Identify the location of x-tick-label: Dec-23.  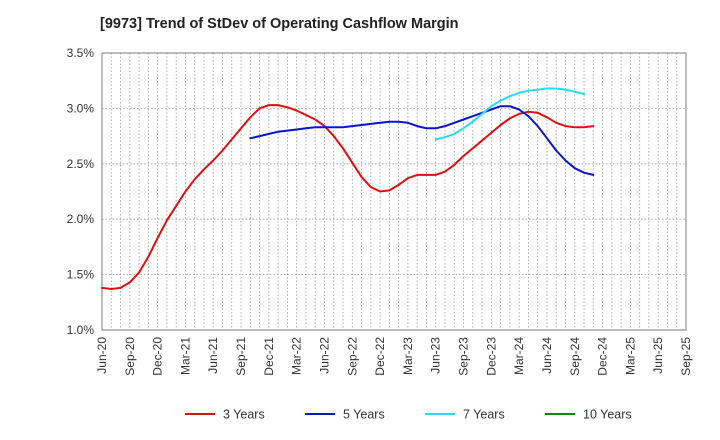
(491, 356).